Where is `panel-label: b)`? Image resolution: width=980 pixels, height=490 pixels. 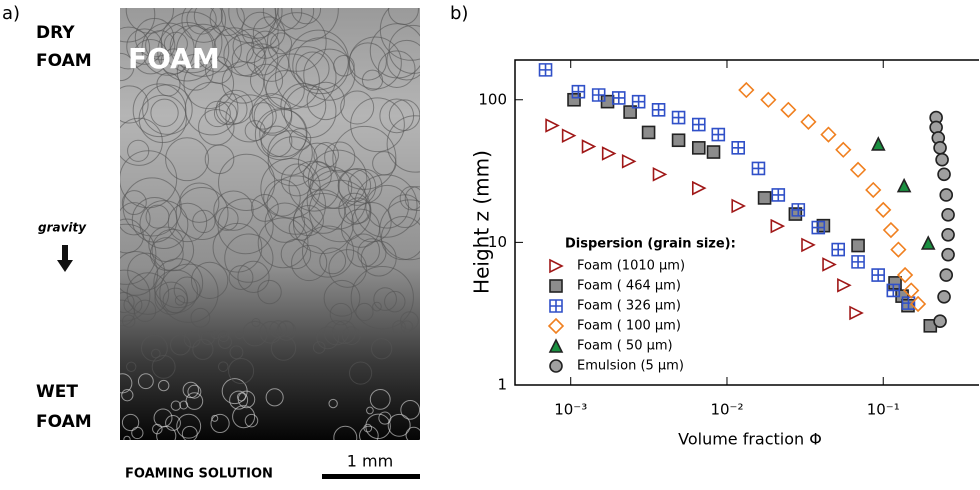
panel-label: b) is located at coordinates (459, 13).